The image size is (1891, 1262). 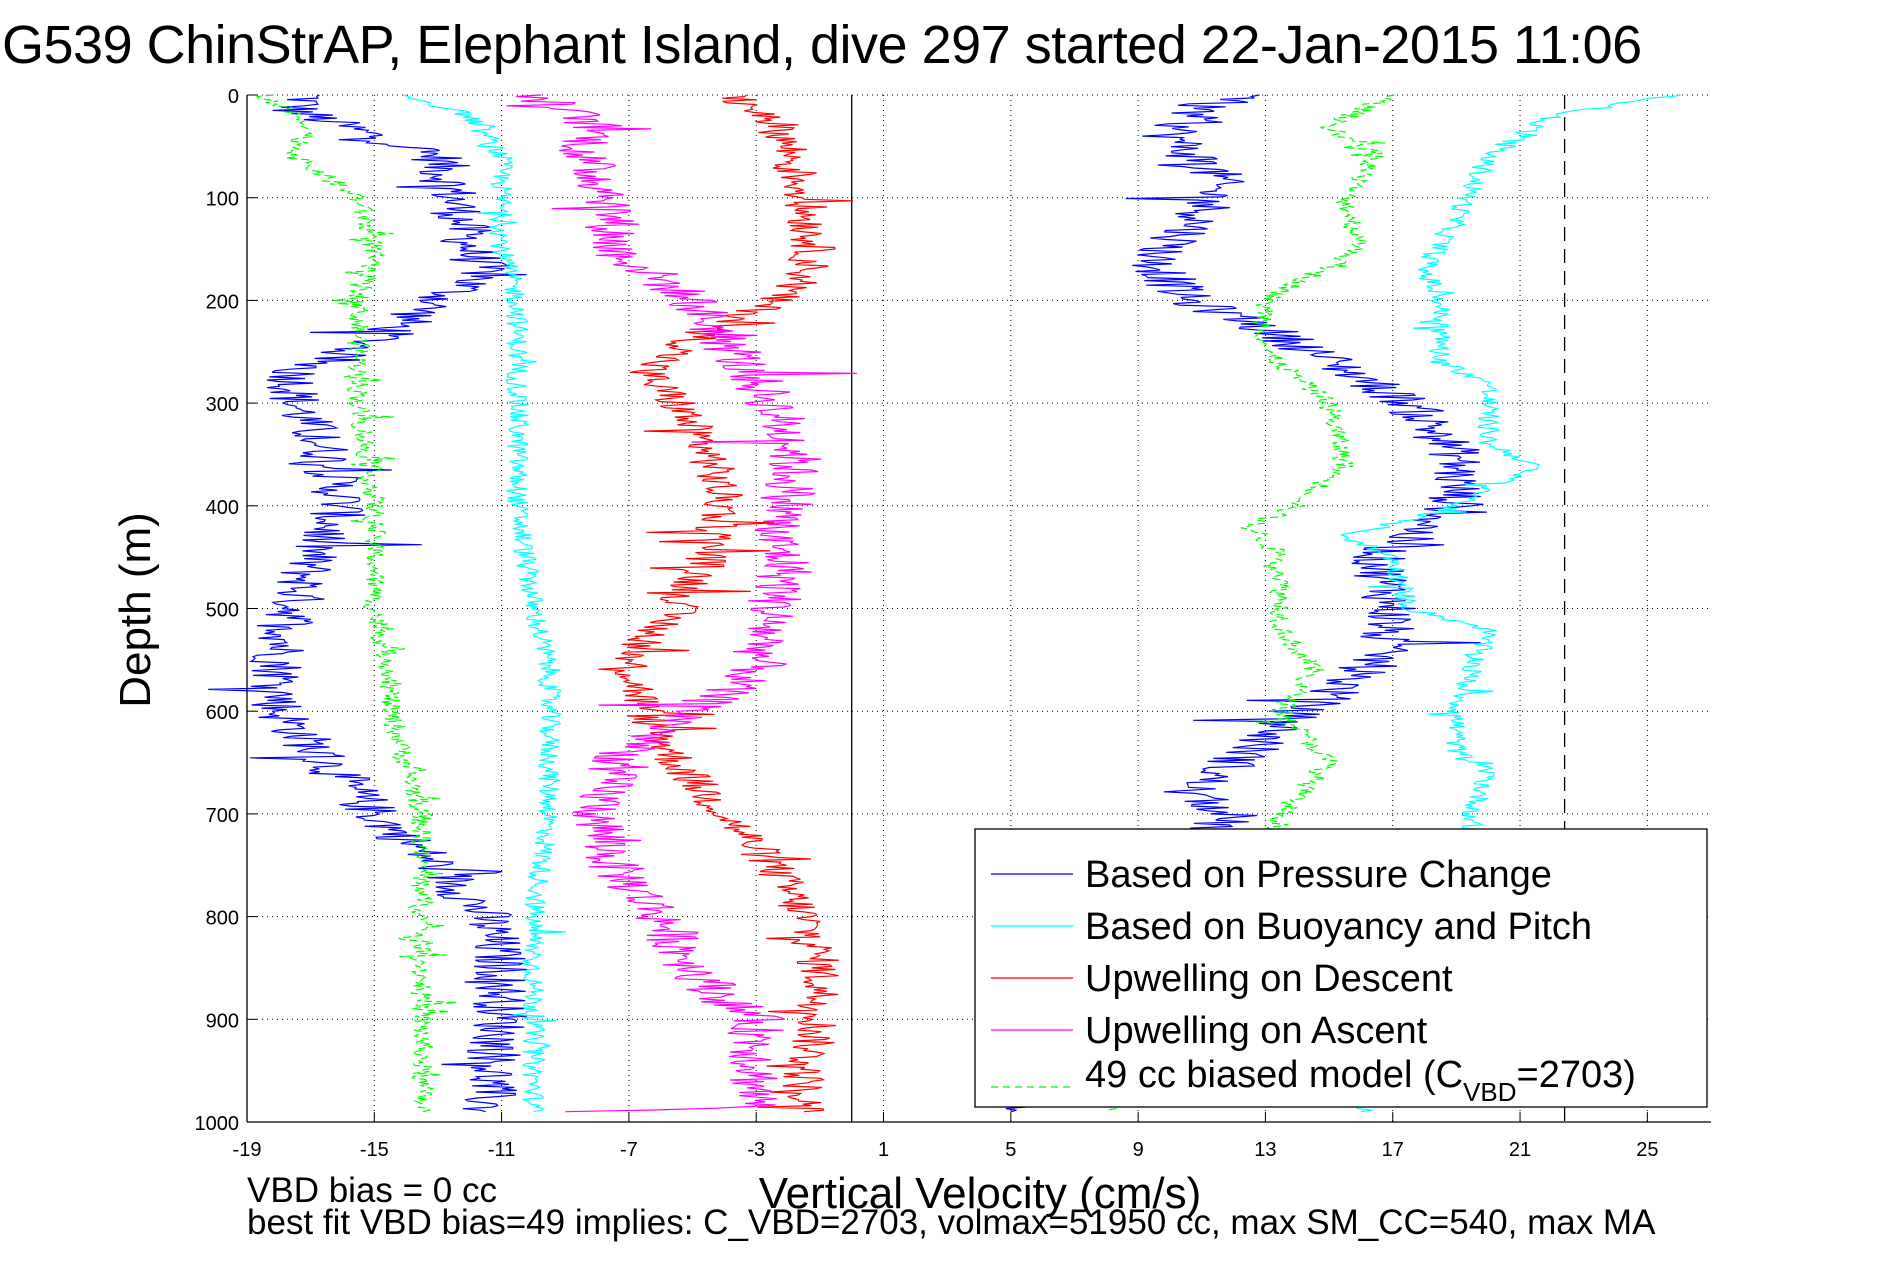 I want to click on y-tick-label: 700, so click(x=222, y=816).